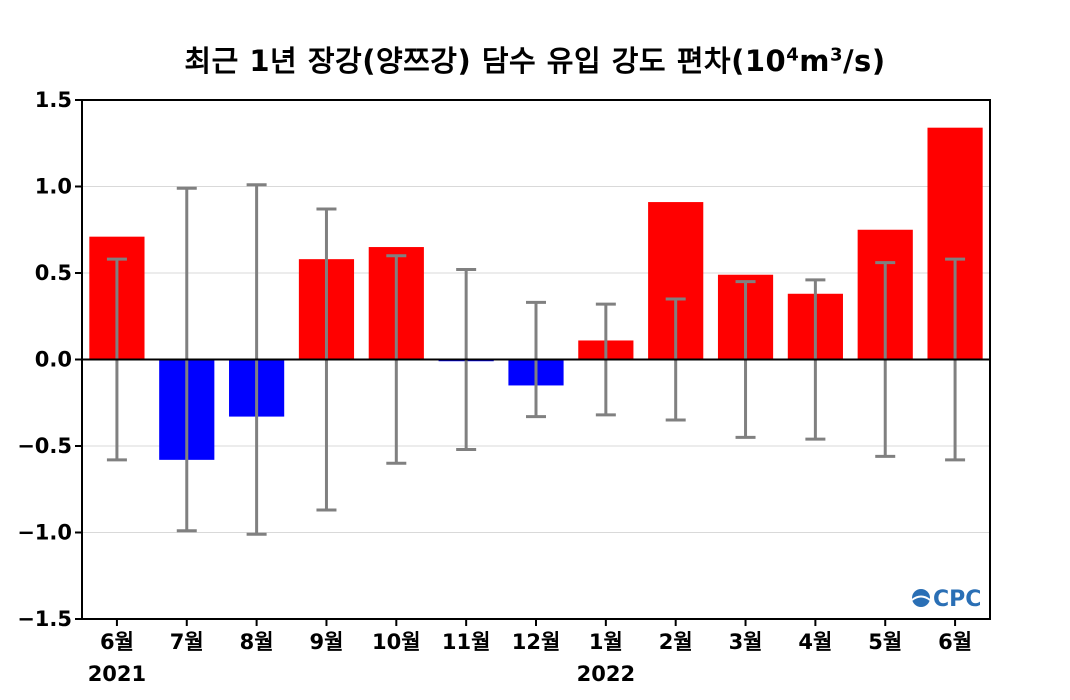  I want to click on y-axis: 1.5 1.0 0.5 0.0 −0.5 −1.0 −1.5, so click(49, 359).